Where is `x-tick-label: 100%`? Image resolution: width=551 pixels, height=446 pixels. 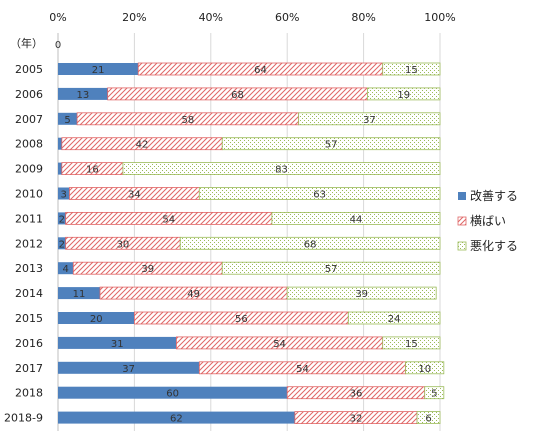
x-tick-label: 100% is located at coordinates (439, 17).